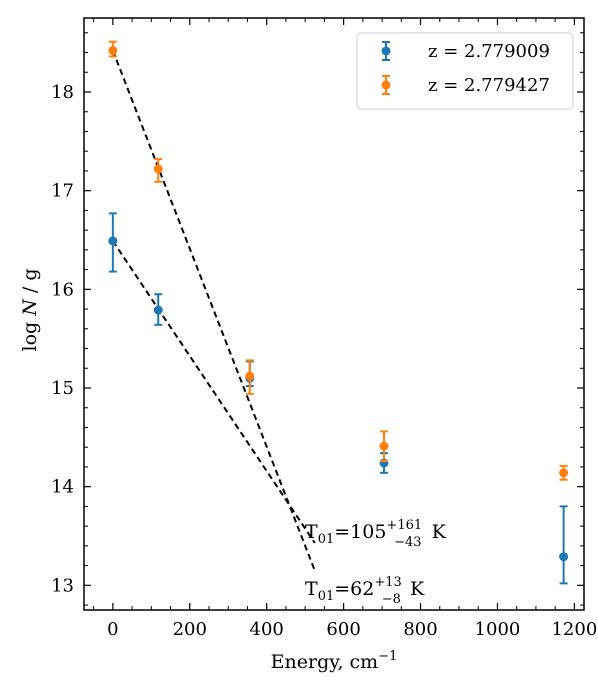 The height and width of the screenshot is (698, 598). Describe the element at coordinates (343, 629) in the screenshot. I see `x-tick-label-600: 600` at that location.